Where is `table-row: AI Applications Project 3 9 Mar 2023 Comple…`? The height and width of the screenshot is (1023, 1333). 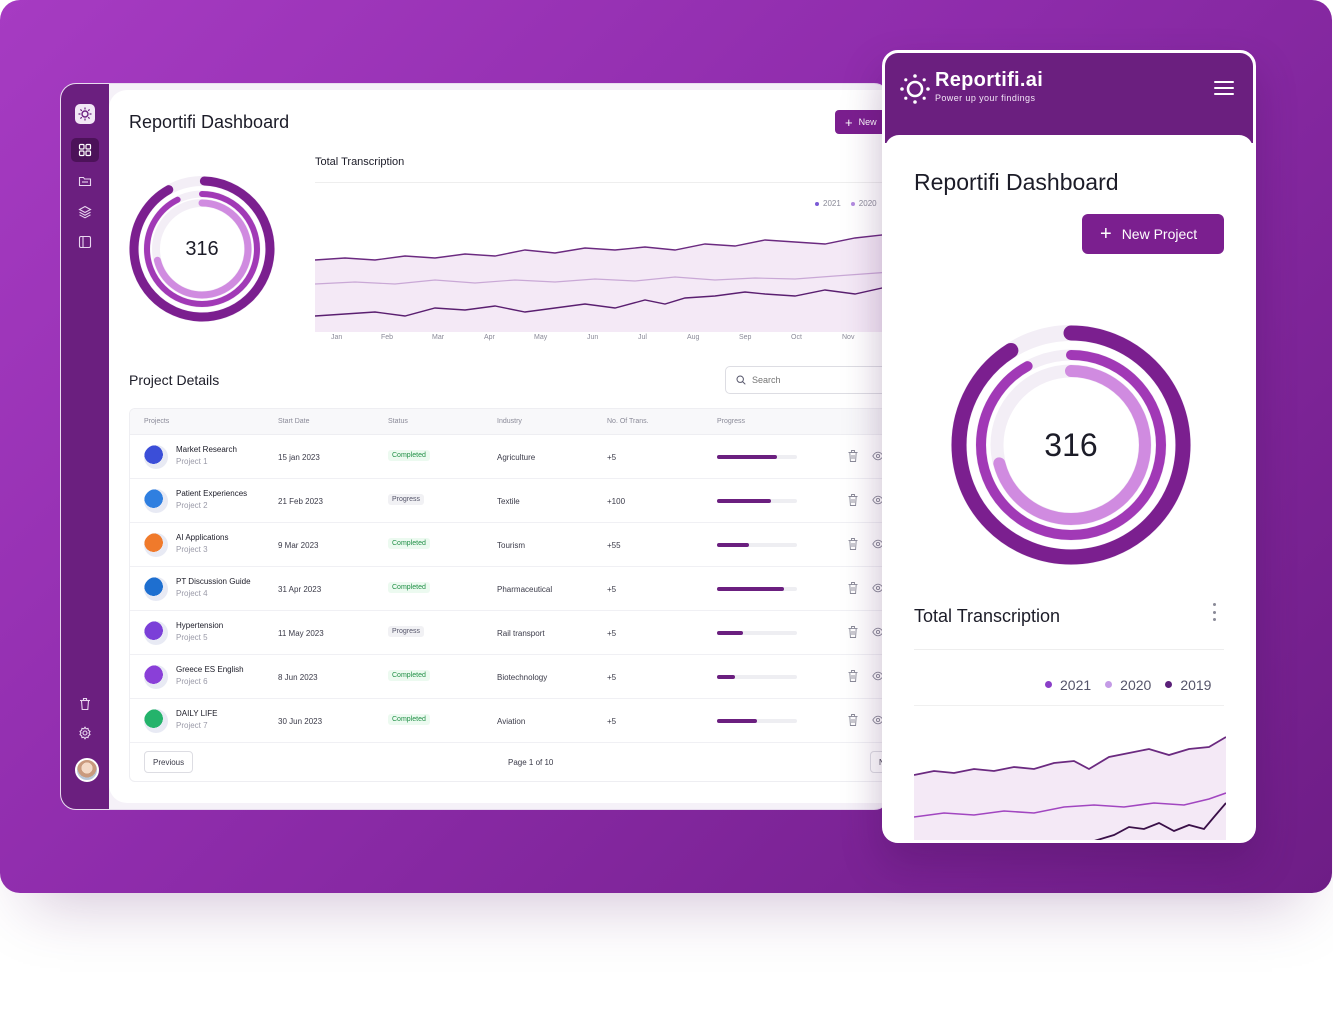 table-row: AI Applications Project 3 9 Mar 2023 Comple… is located at coordinates (509, 545).